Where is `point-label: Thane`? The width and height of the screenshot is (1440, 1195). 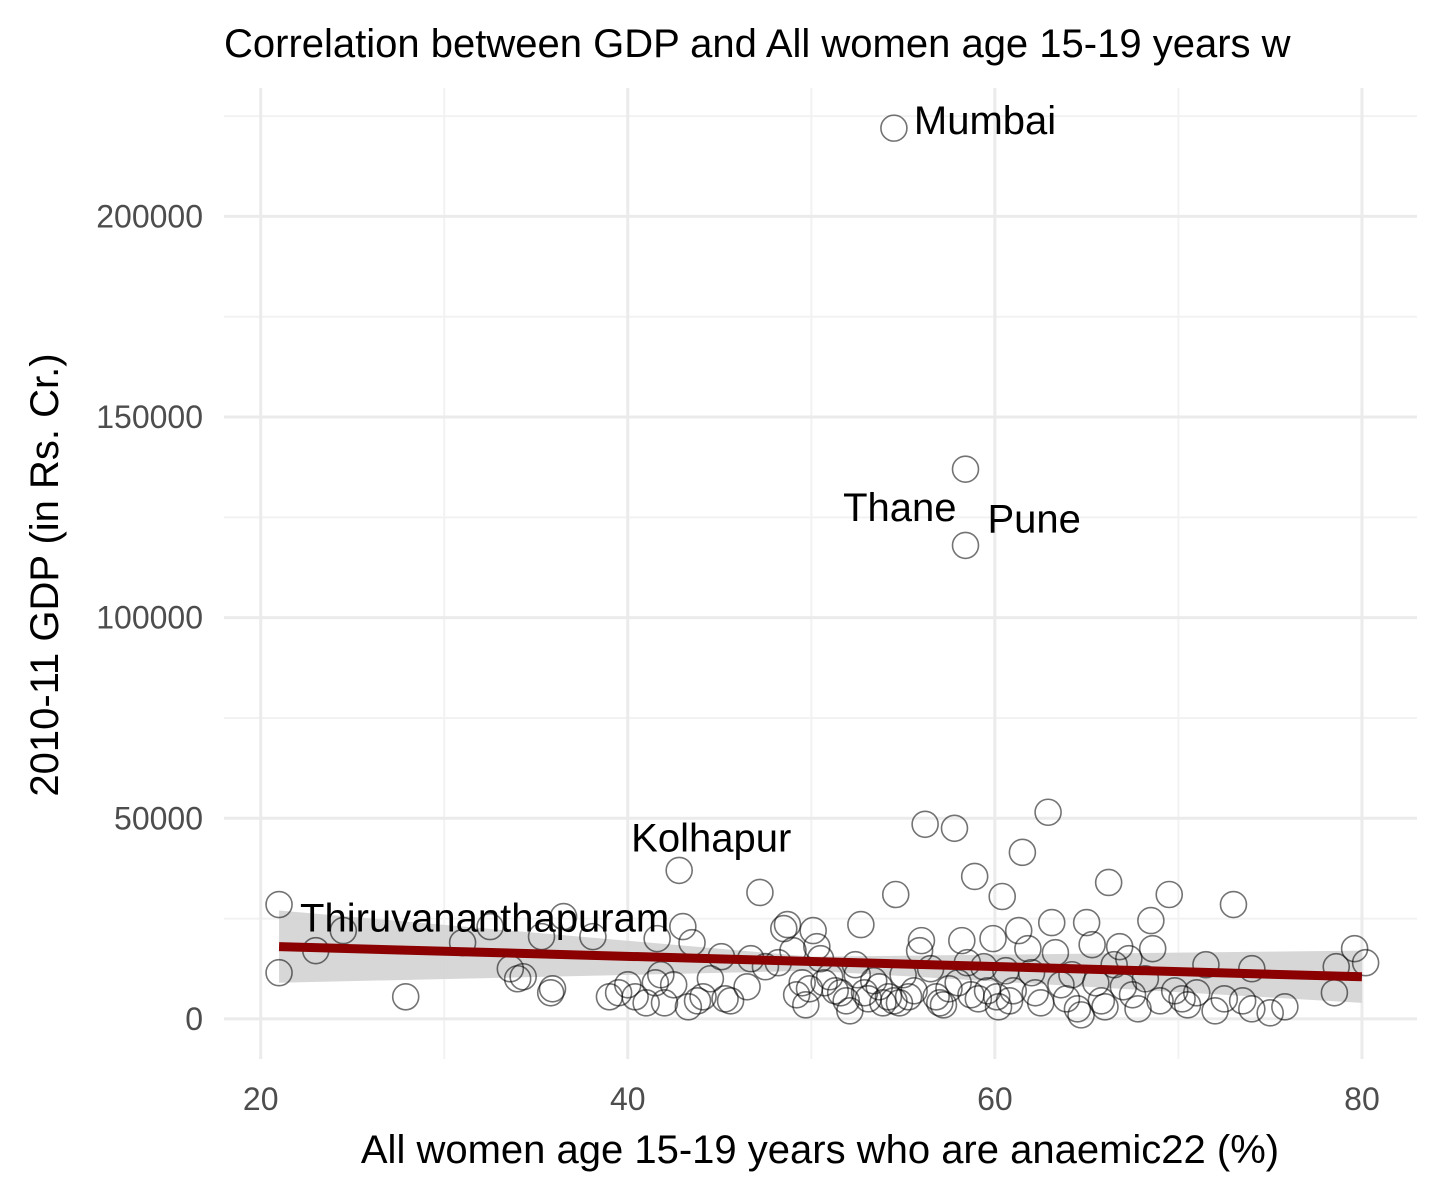
point-label: Thane is located at coordinates (899, 508).